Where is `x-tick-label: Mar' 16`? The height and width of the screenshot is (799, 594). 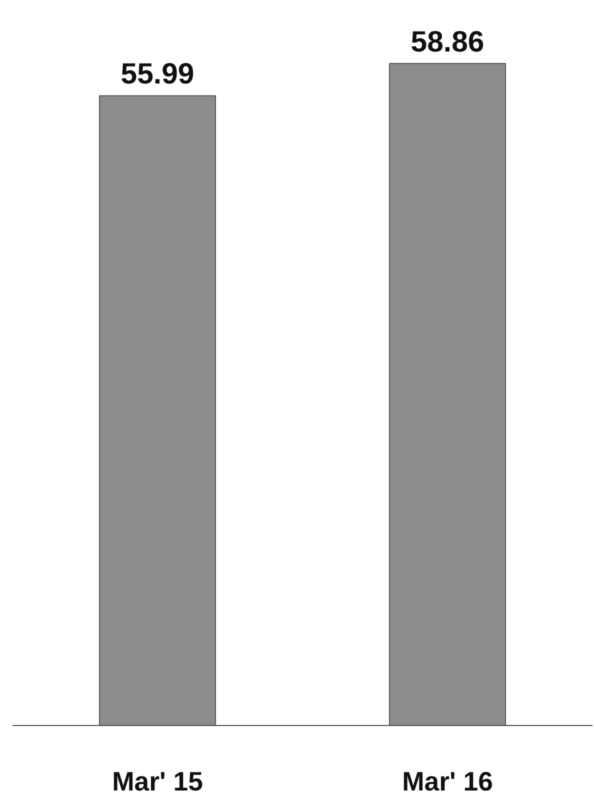 x-tick-label: Mar' 16 is located at coordinates (447, 781).